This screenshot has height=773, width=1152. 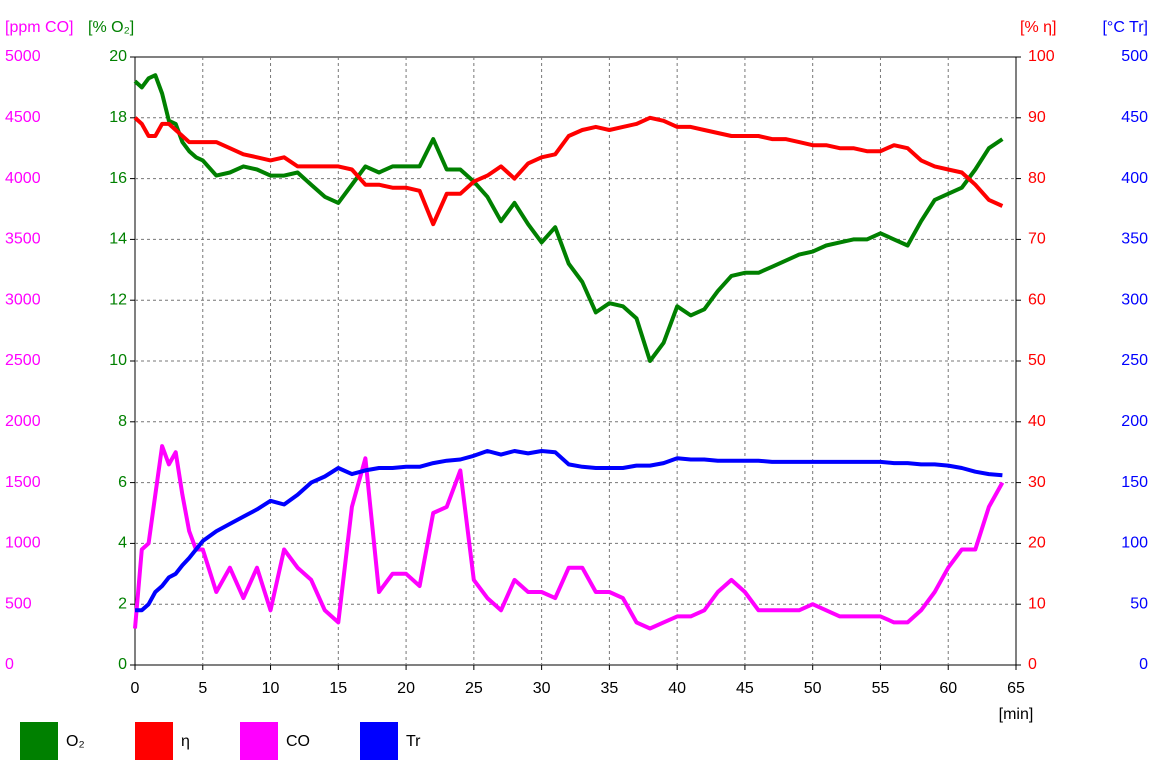 I want to click on y-tick-label: 40, so click(x=1037, y=421).